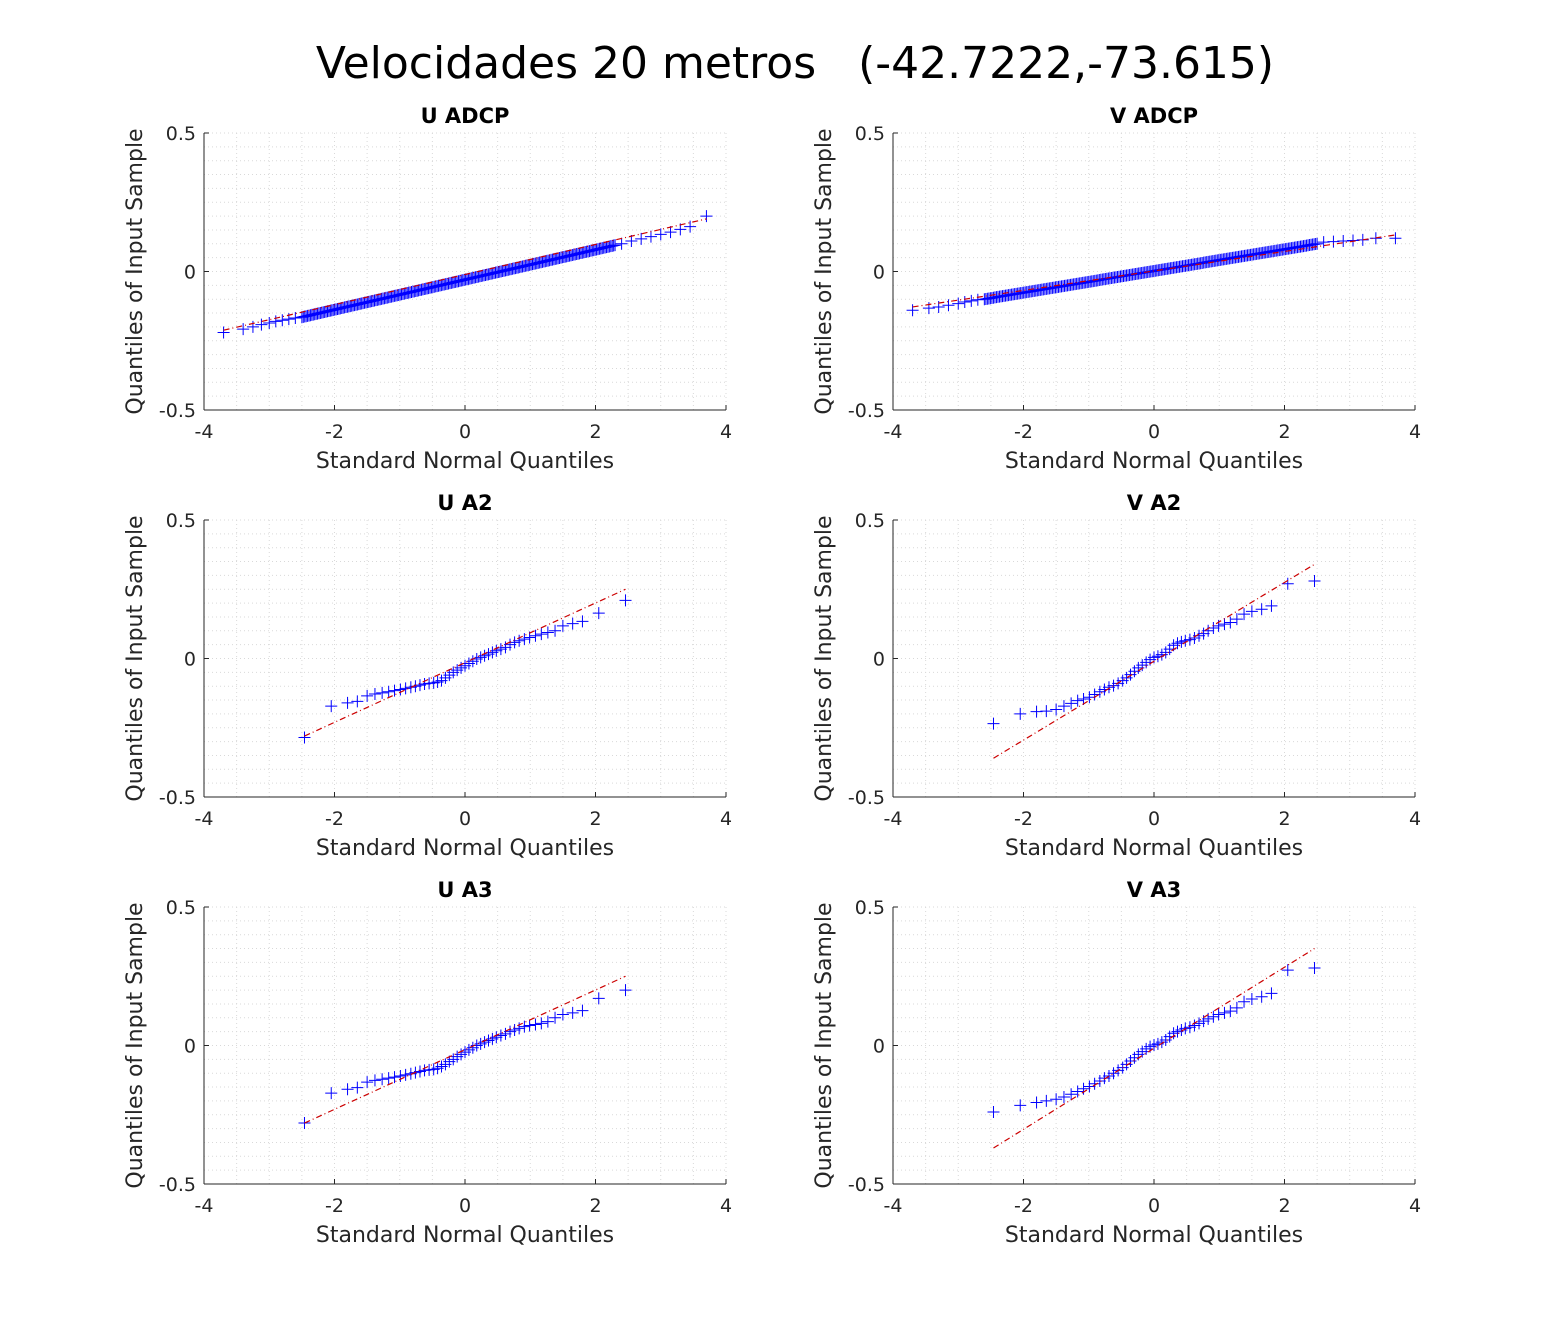  I want to click on x-tick-label: 2, so click(1284, 819).